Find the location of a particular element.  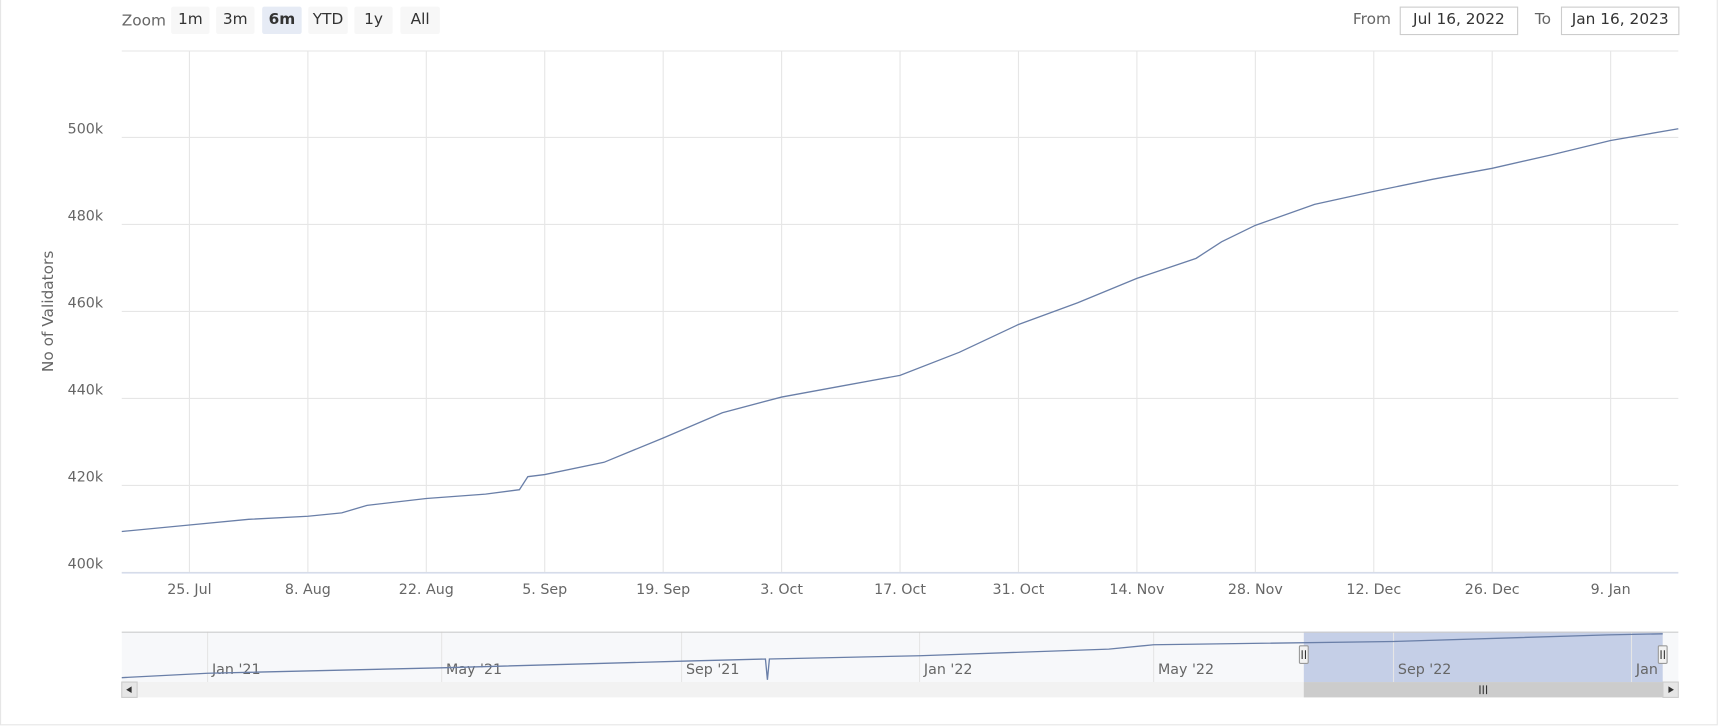

zoom-button-label: YTD is located at coordinates (328, 19).